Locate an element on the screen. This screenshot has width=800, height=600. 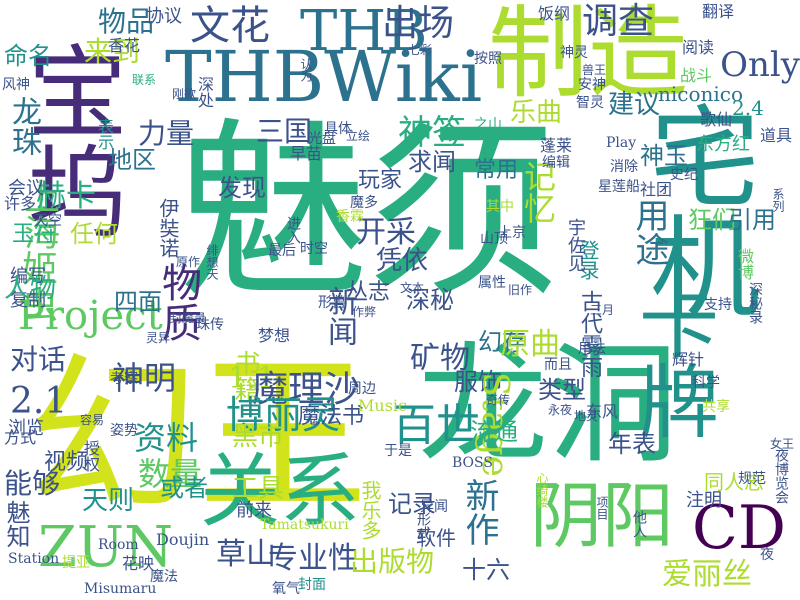
cloud-word: Project is located at coordinates (90, 316).